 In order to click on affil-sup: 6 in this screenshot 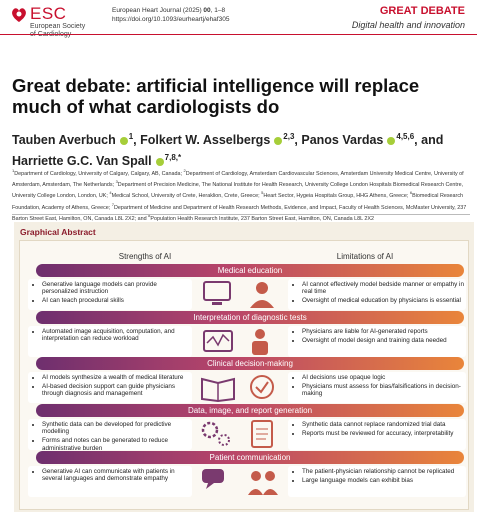, I will do `click(411, 193)`.